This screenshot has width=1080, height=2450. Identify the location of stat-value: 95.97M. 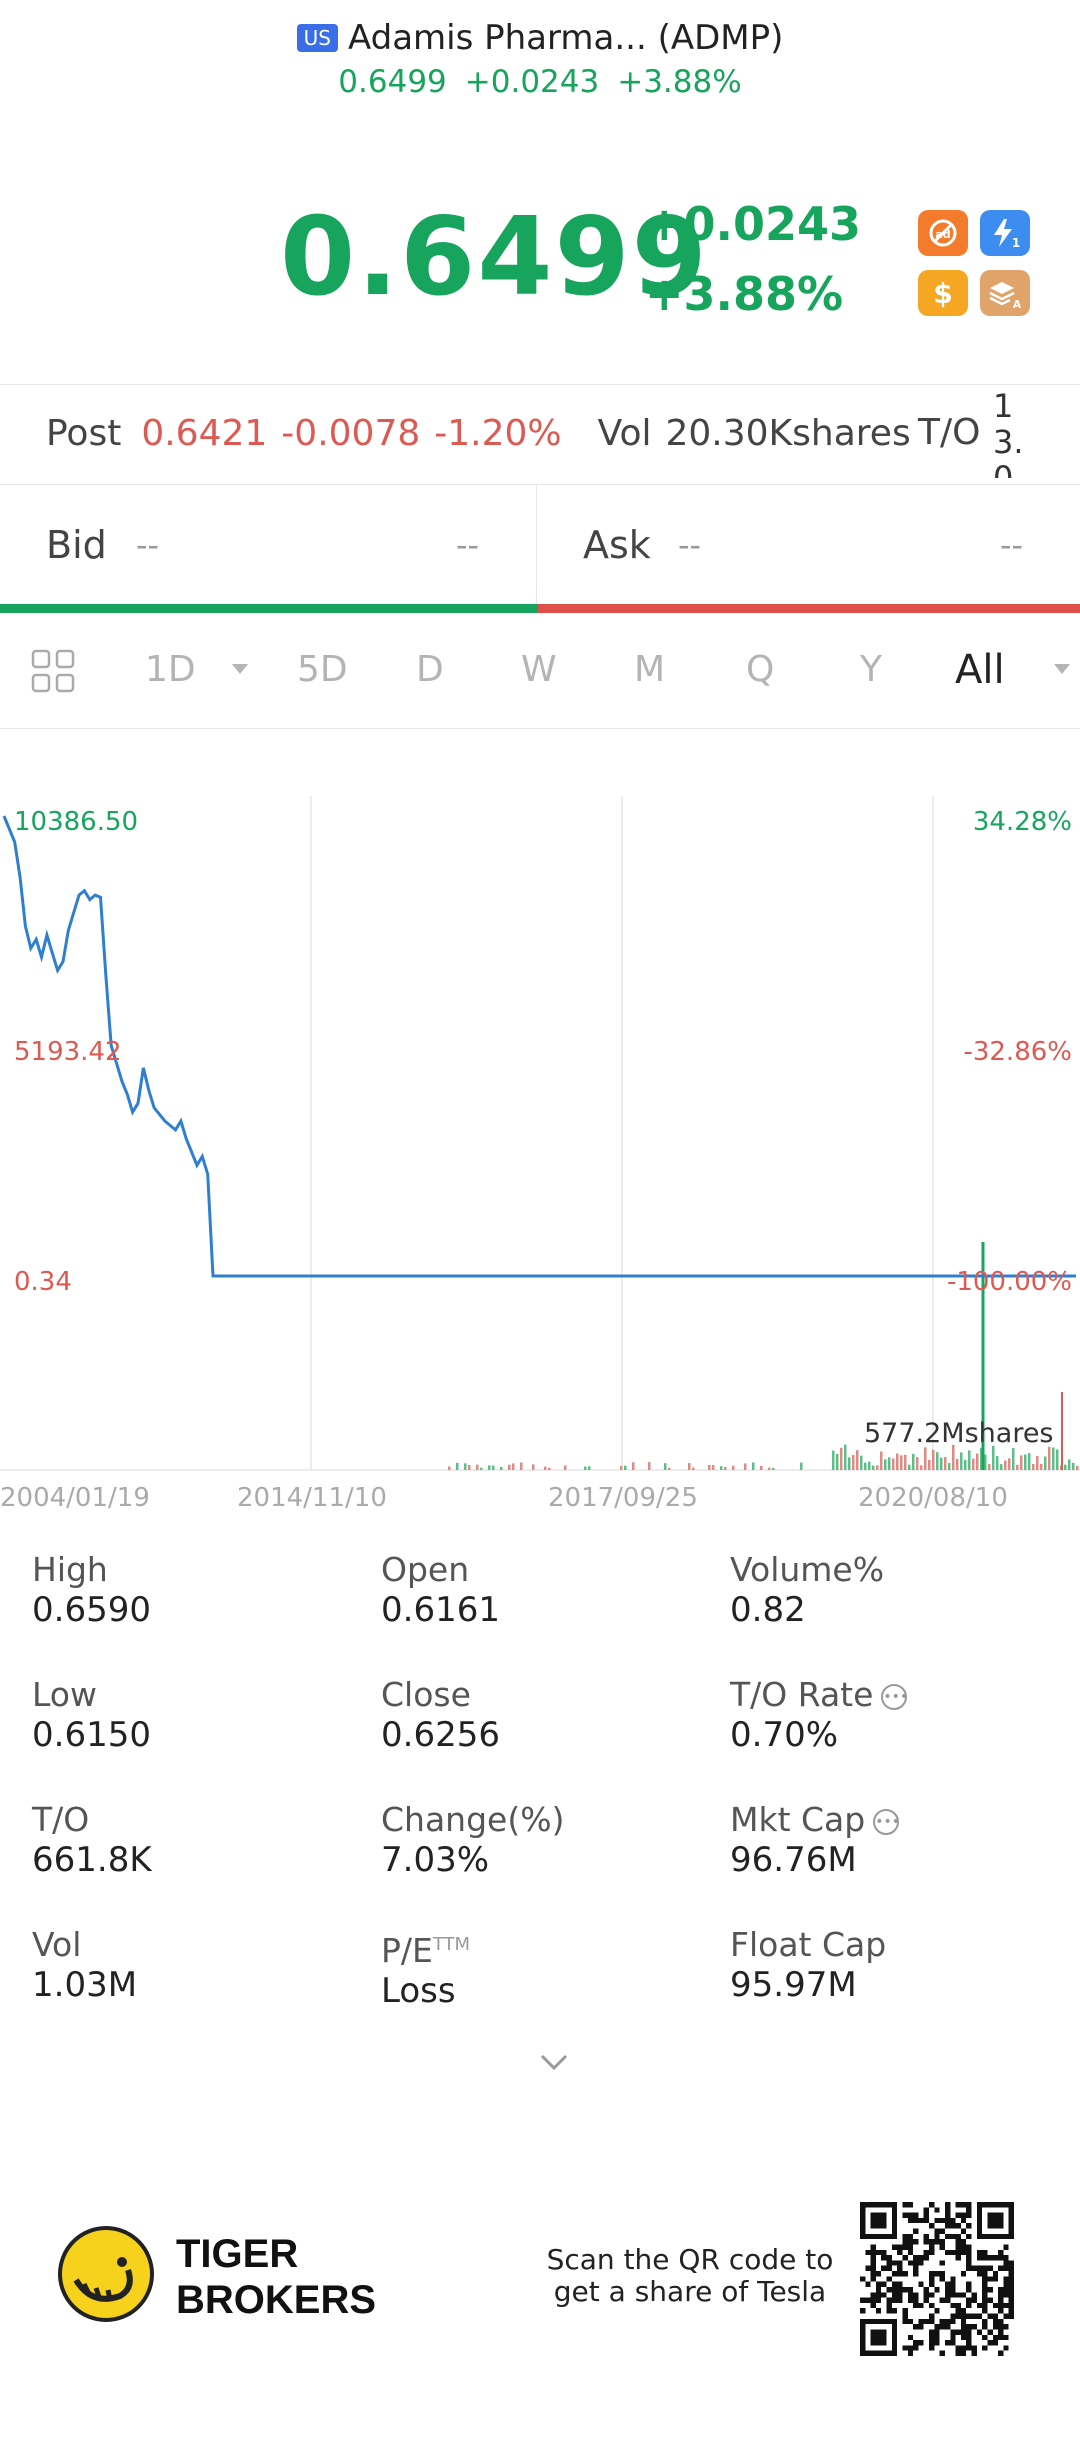
(793, 1985).